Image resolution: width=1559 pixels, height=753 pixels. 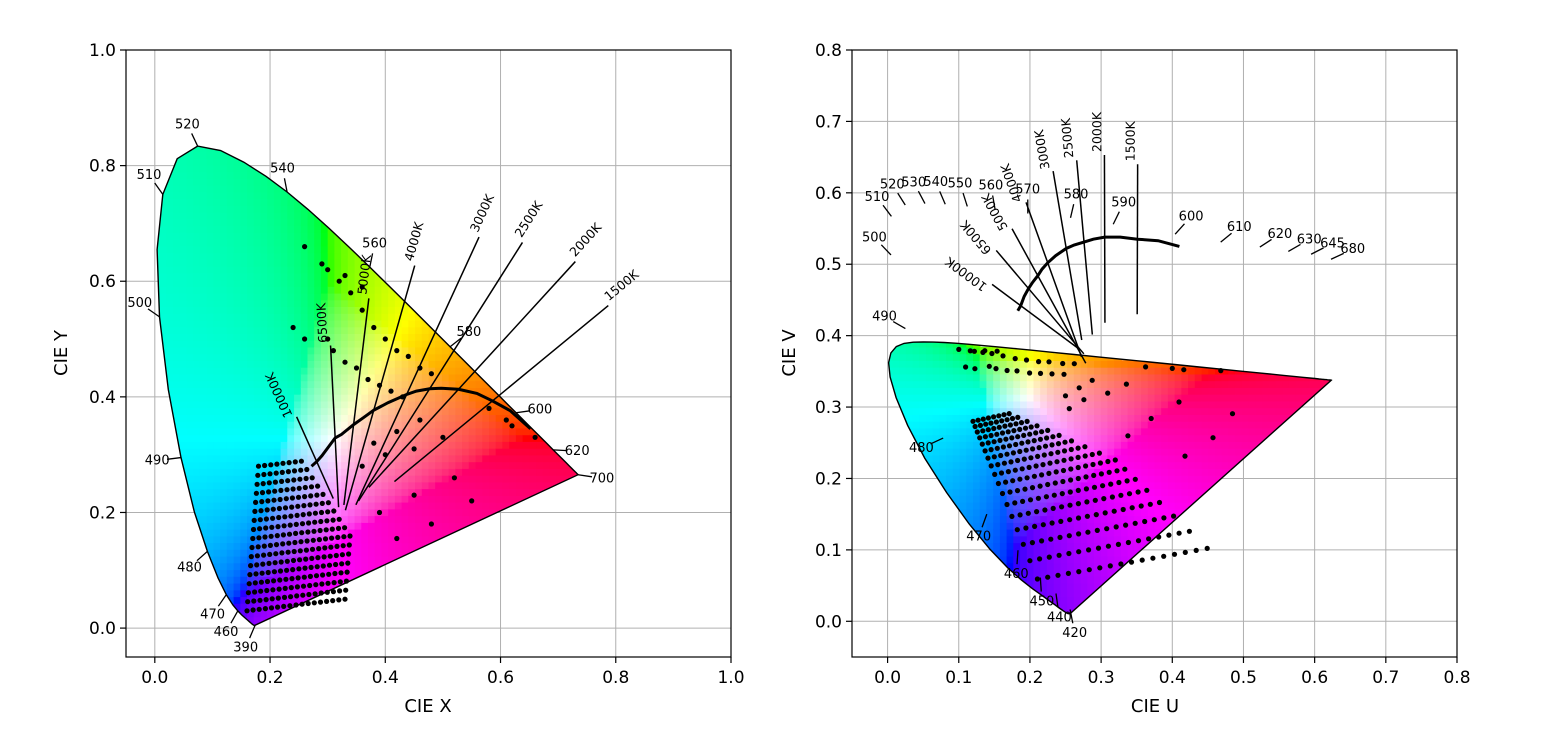 I want to click on spectral-locus, so click(x=1110, y=478).